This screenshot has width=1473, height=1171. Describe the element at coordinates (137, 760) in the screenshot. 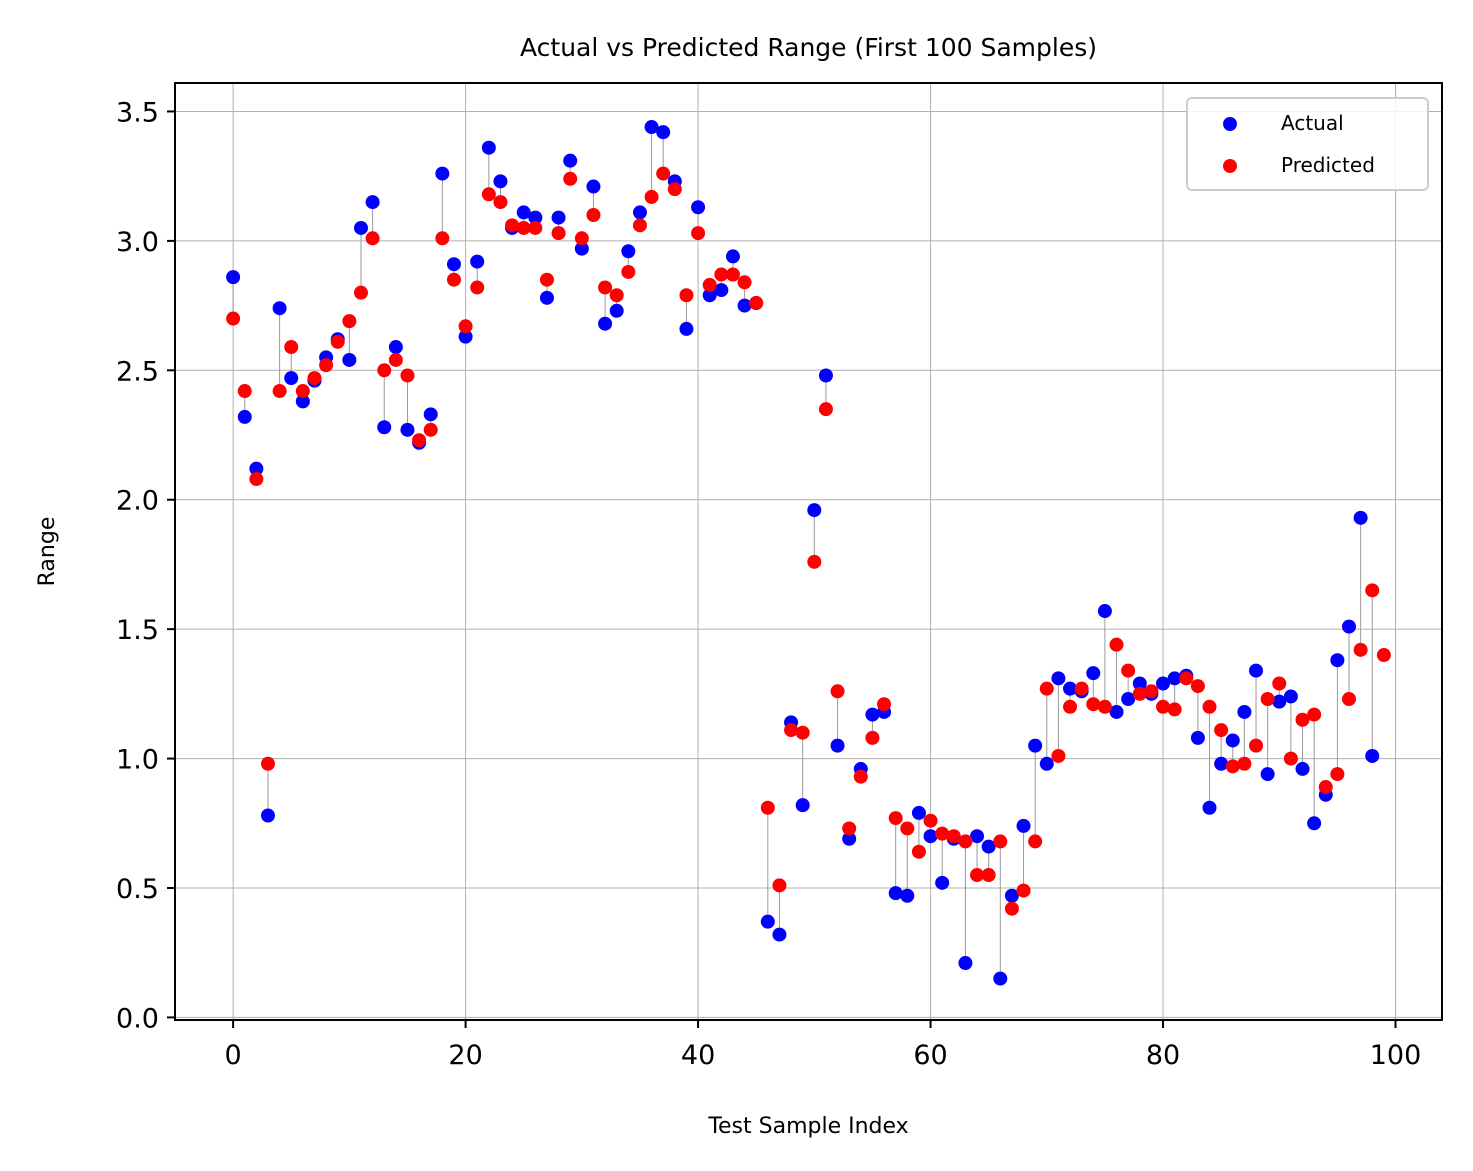

I see `y-tick-label: 1.0` at that location.